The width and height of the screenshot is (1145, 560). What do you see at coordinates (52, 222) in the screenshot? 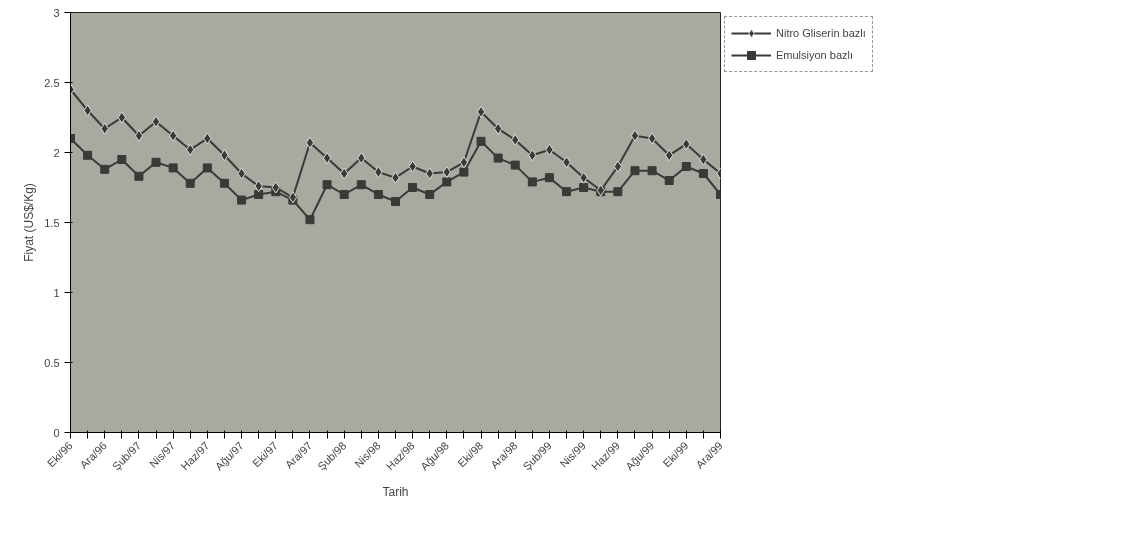
I see `y-tick-label: 1.5` at bounding box center [52, 222].